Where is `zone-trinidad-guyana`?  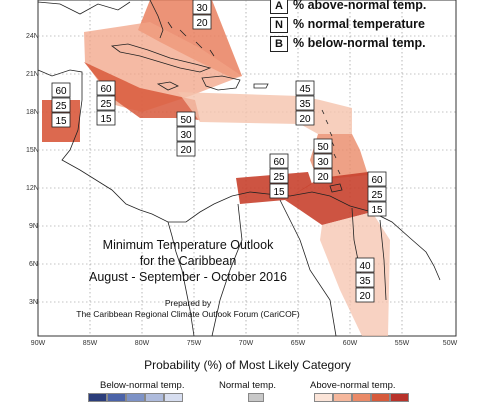 zone-trinidad-guyana is located at coordinates (328, 198).